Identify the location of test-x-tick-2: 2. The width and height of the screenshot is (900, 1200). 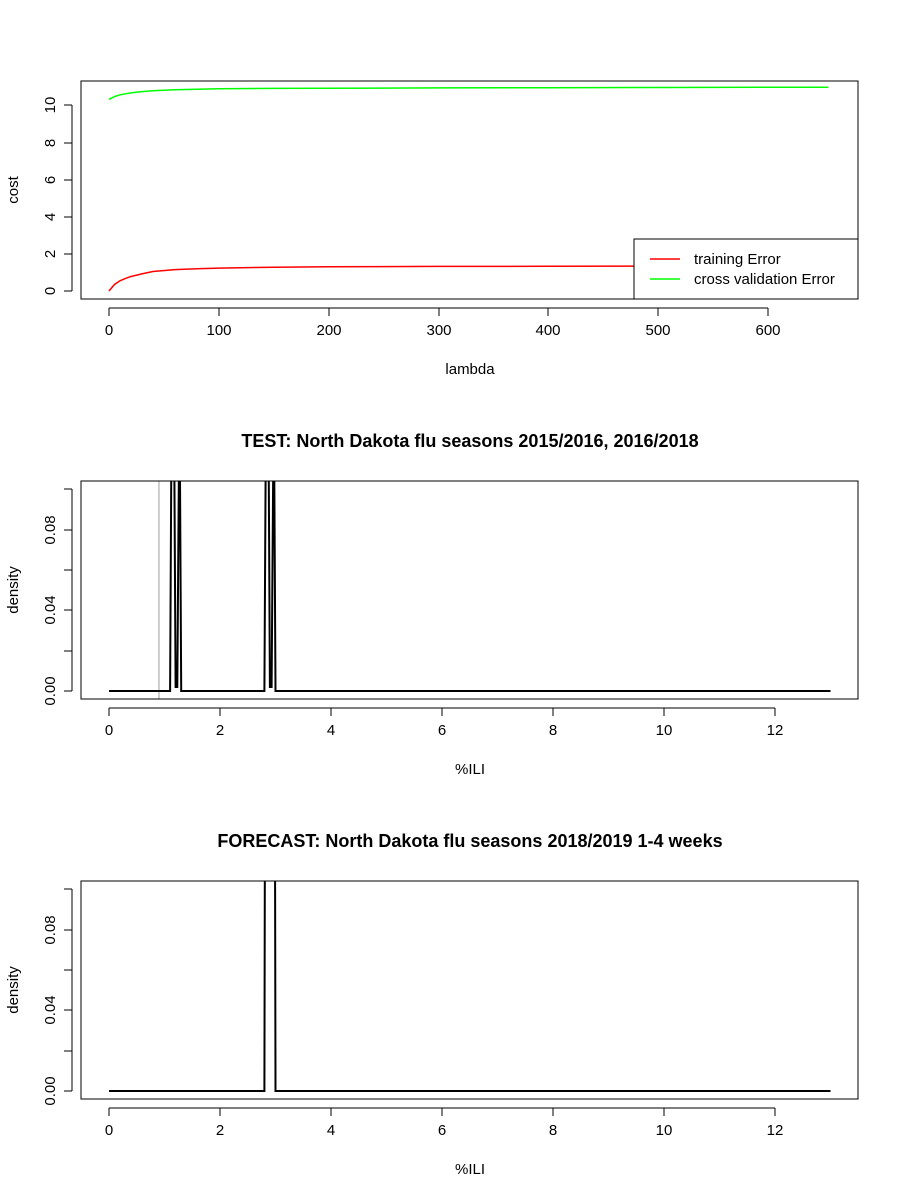
(220, 723).